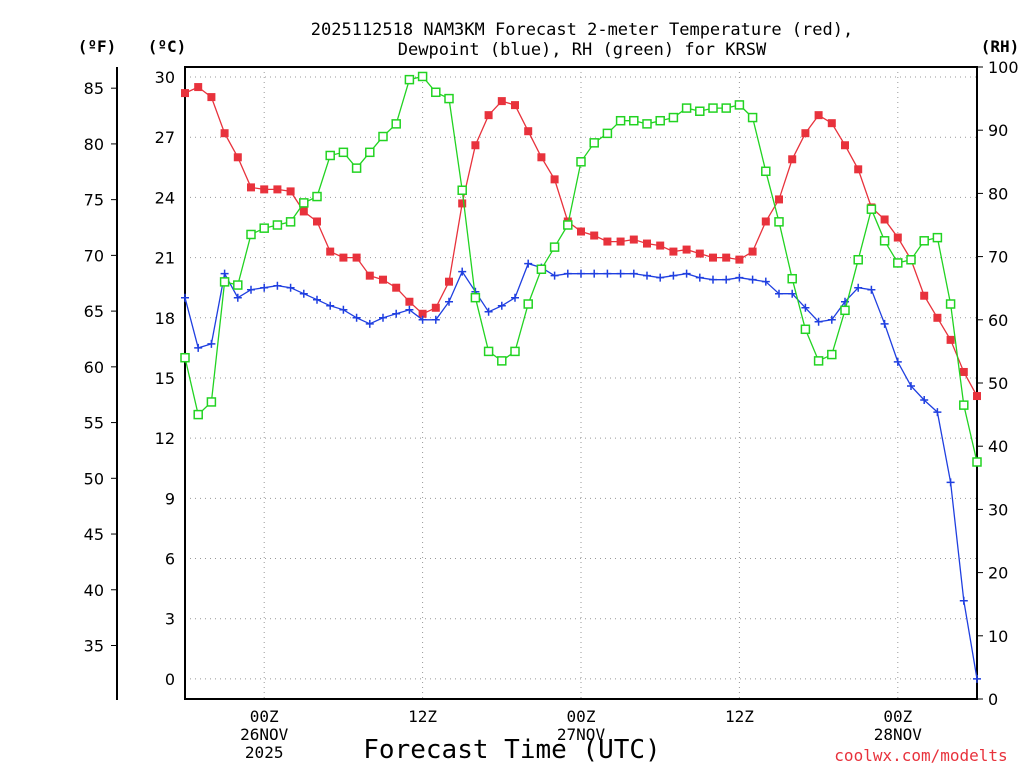 This screenshot has width=1024, height=768. What do you see at coordinates (998, 193) in the screenshot?
I see `rh-tick-label: 80` at bounding box center [998, 193].